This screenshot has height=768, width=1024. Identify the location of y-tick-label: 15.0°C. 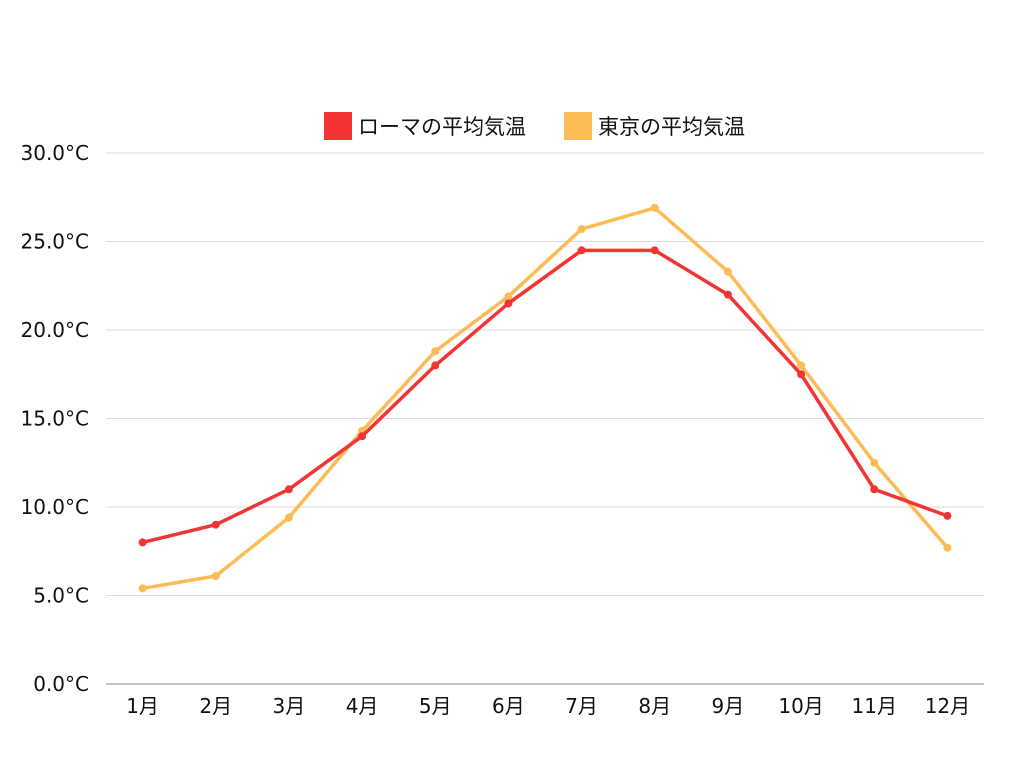
(55, 419).